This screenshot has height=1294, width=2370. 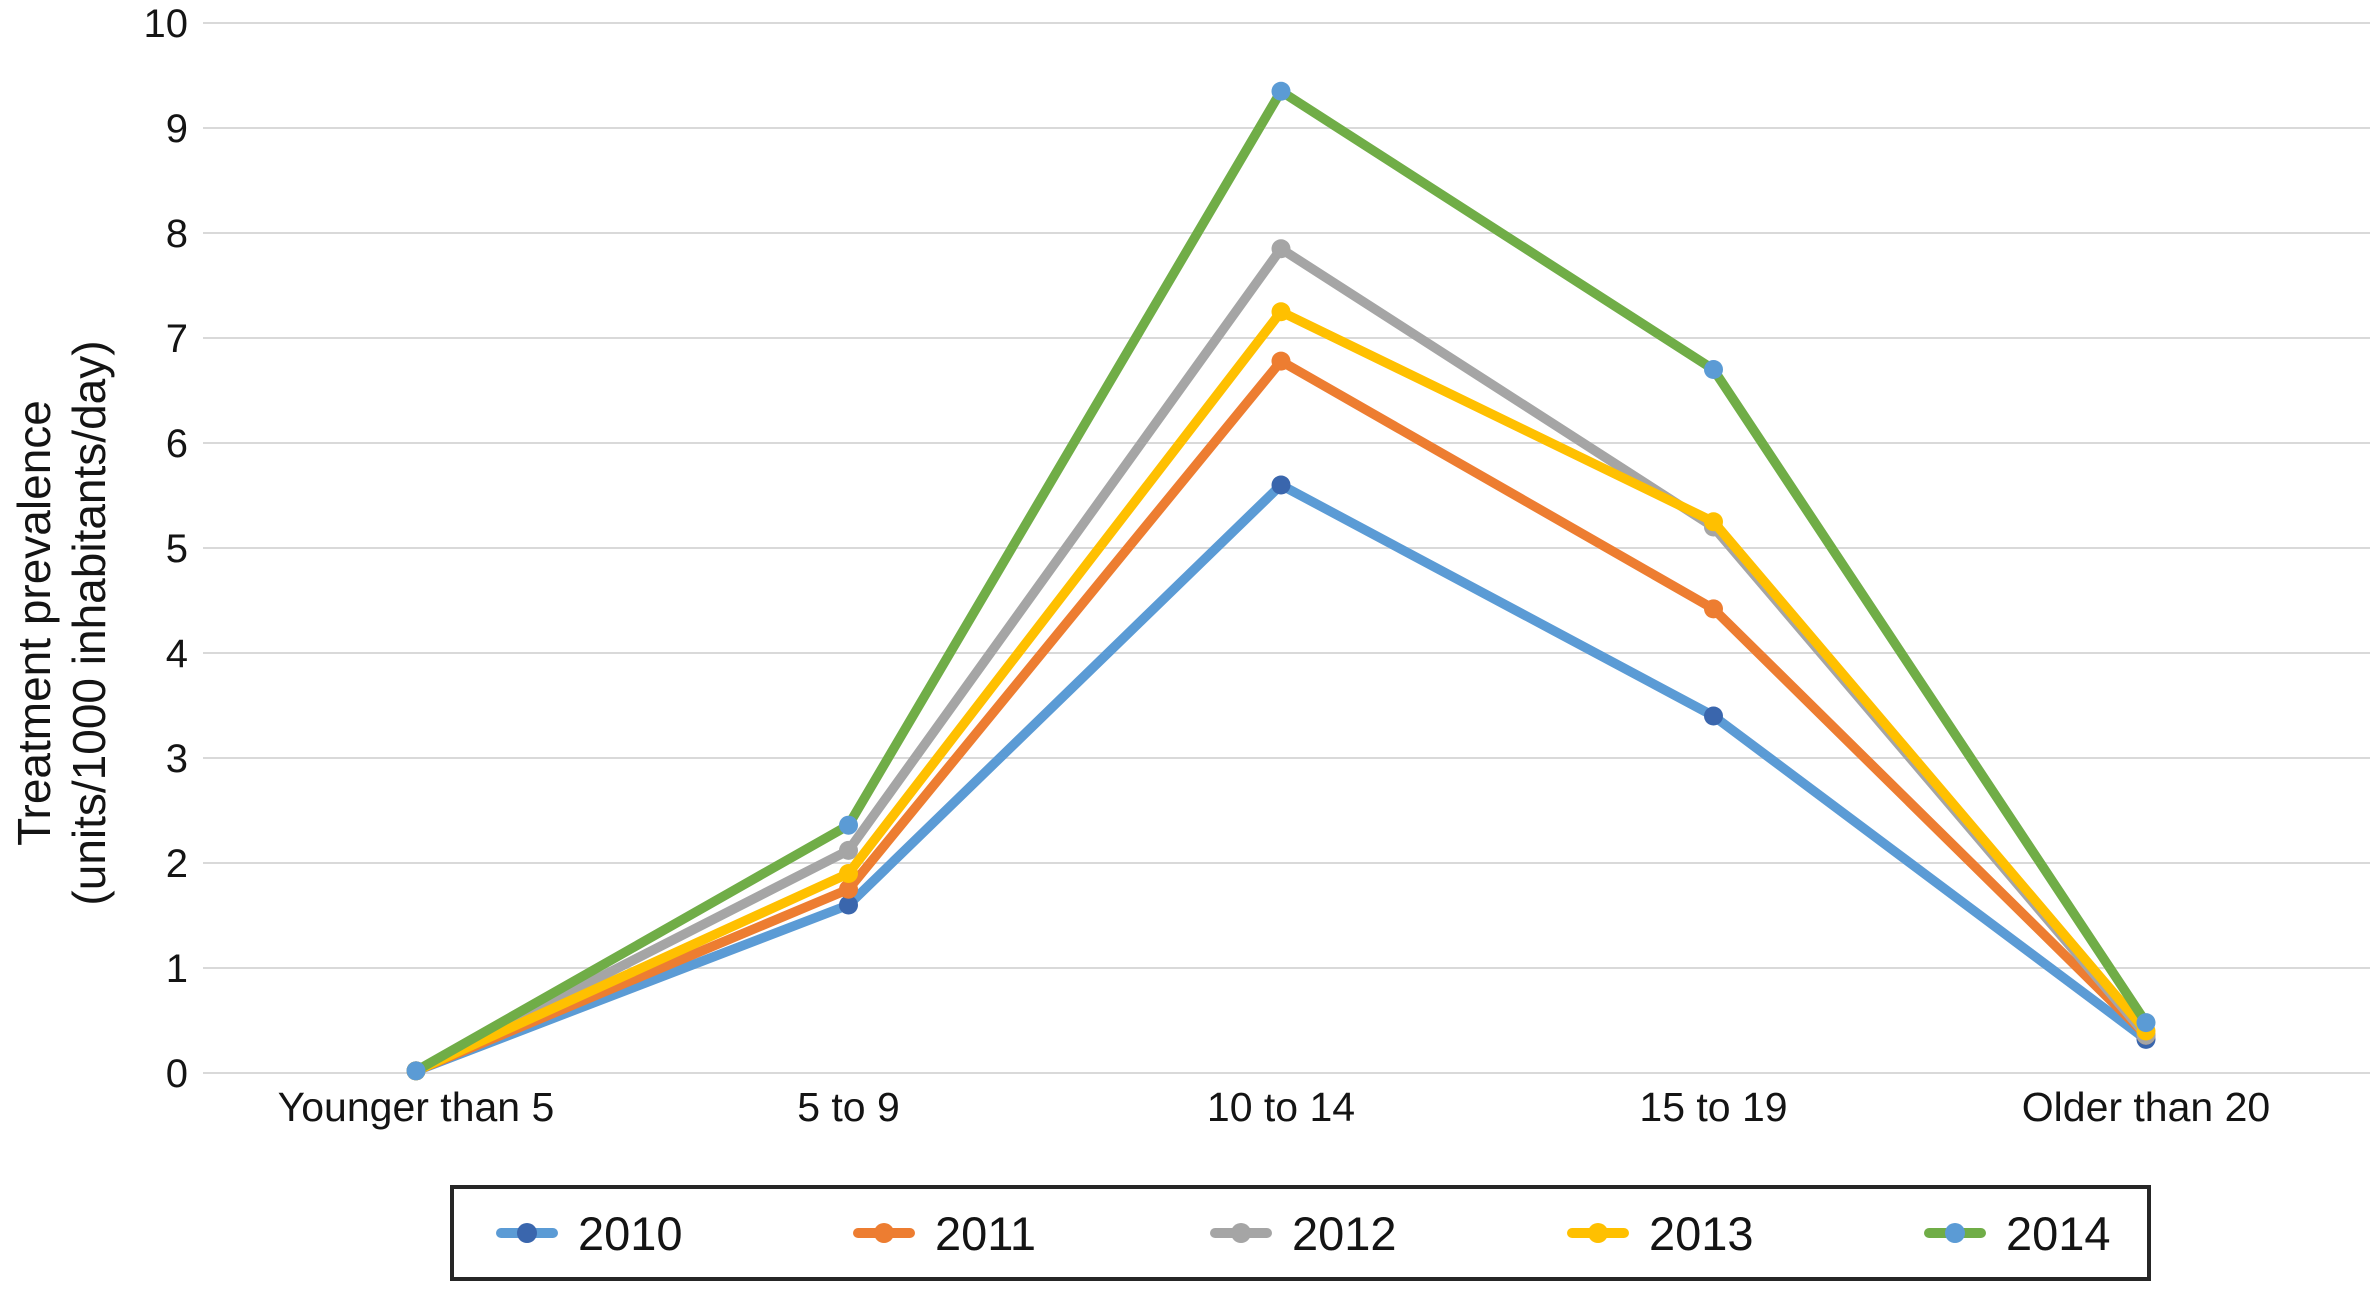 I want to click on legend-label-2014: 2014, so click(x=2058, y=1233).